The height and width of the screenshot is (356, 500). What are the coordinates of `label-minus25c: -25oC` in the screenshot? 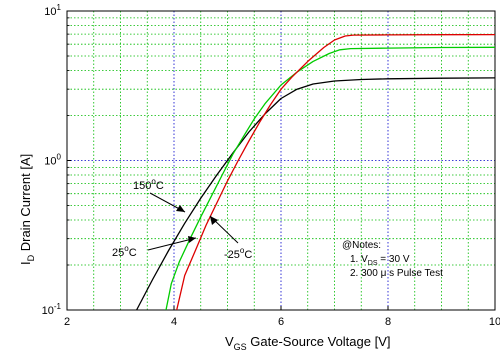 It's located at (238, 253).